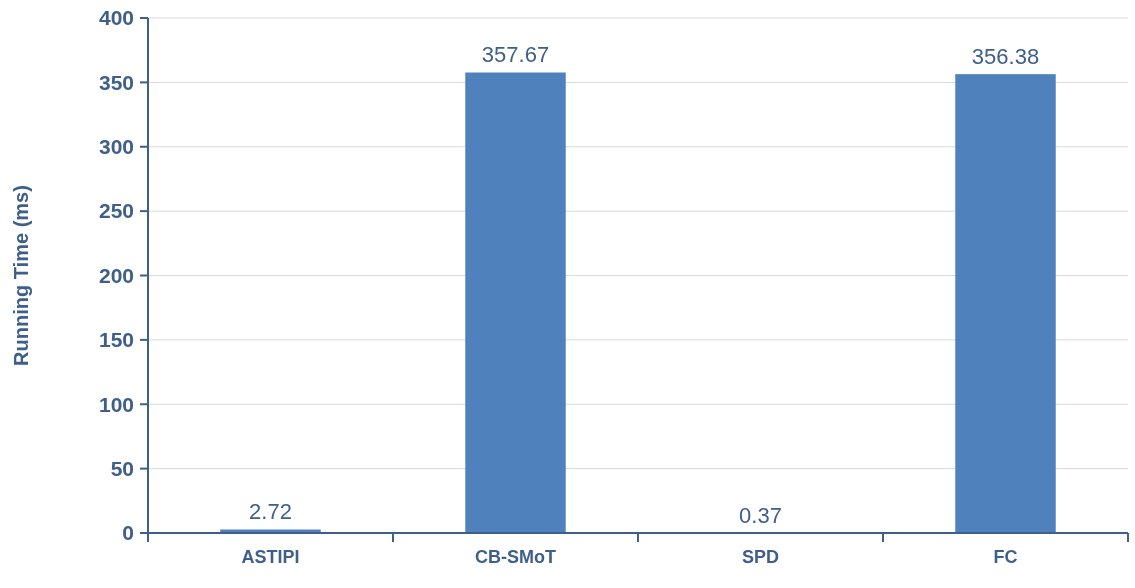  What do you see at coordinates (515, 557) in the screenshot?
I see `x-tick-label: CB-SMoT` at bounding box center [515, 557].